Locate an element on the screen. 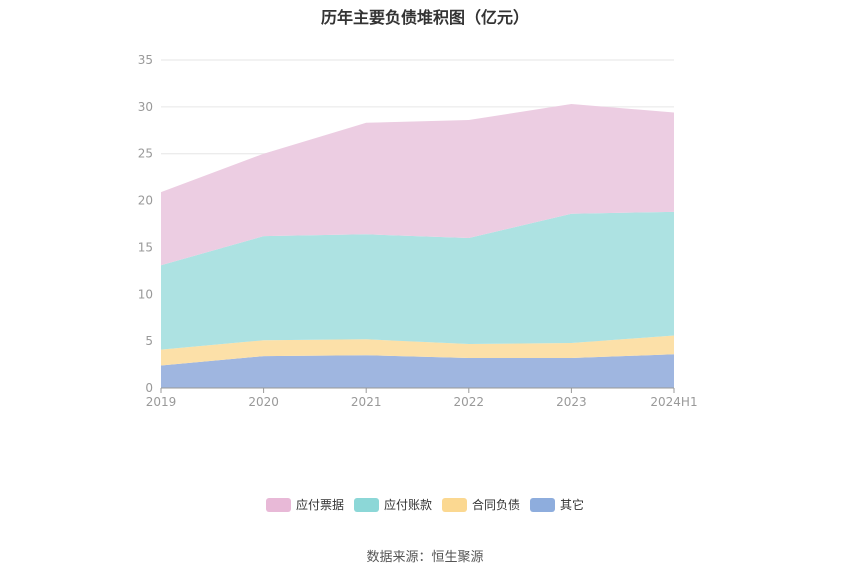  legend-item: 合同负债 is located at coordinates (481, 504).